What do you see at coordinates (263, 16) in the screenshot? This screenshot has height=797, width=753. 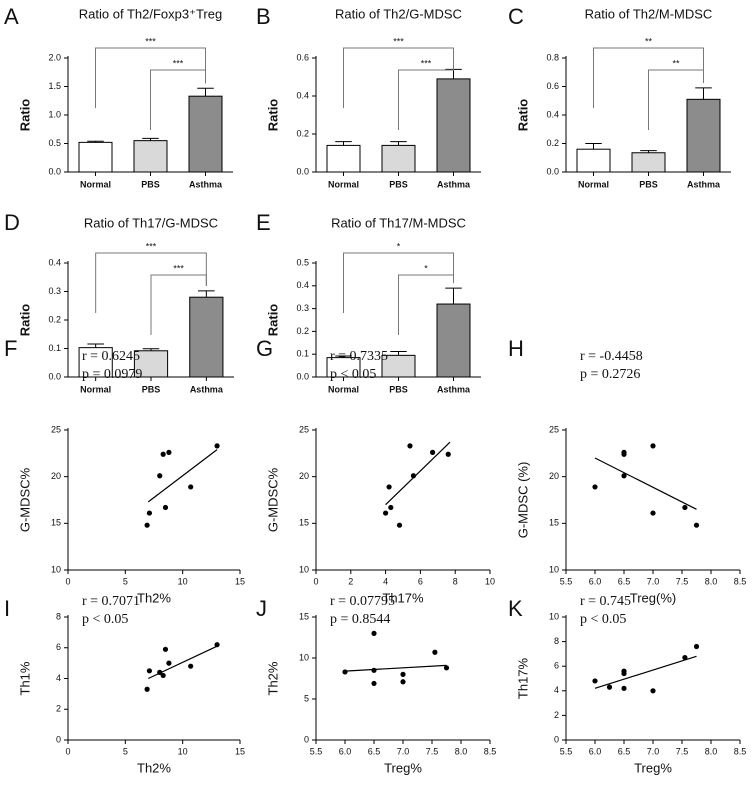 I see `panel-letter: B` at bounding box center [263, 16].